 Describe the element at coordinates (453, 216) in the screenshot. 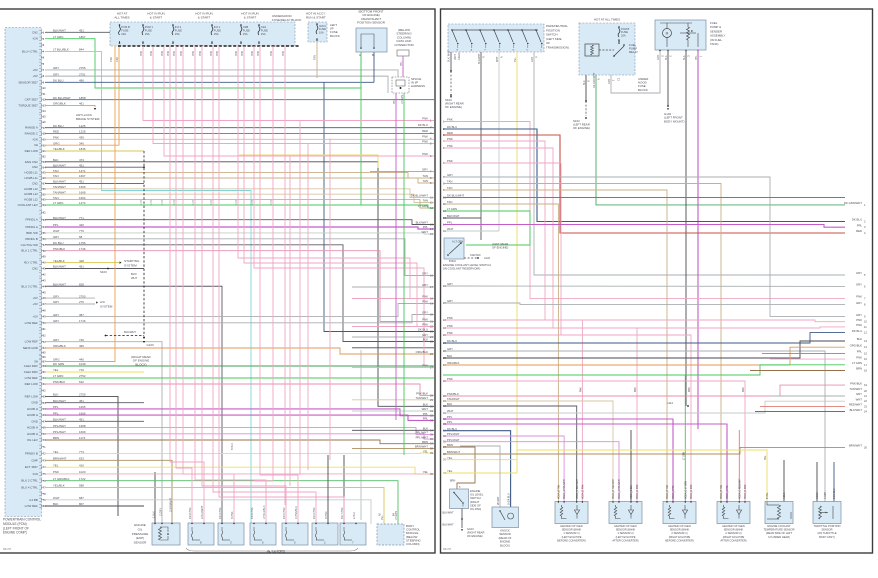

I see `svg-text: BLK/WHT` at that location.